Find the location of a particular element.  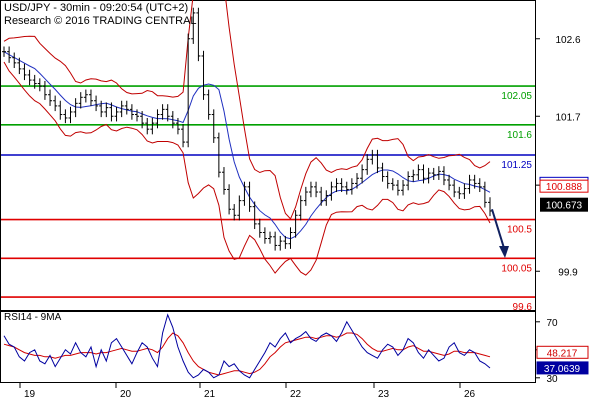

forecast-arrow-head is located at coordinates (504, 252).